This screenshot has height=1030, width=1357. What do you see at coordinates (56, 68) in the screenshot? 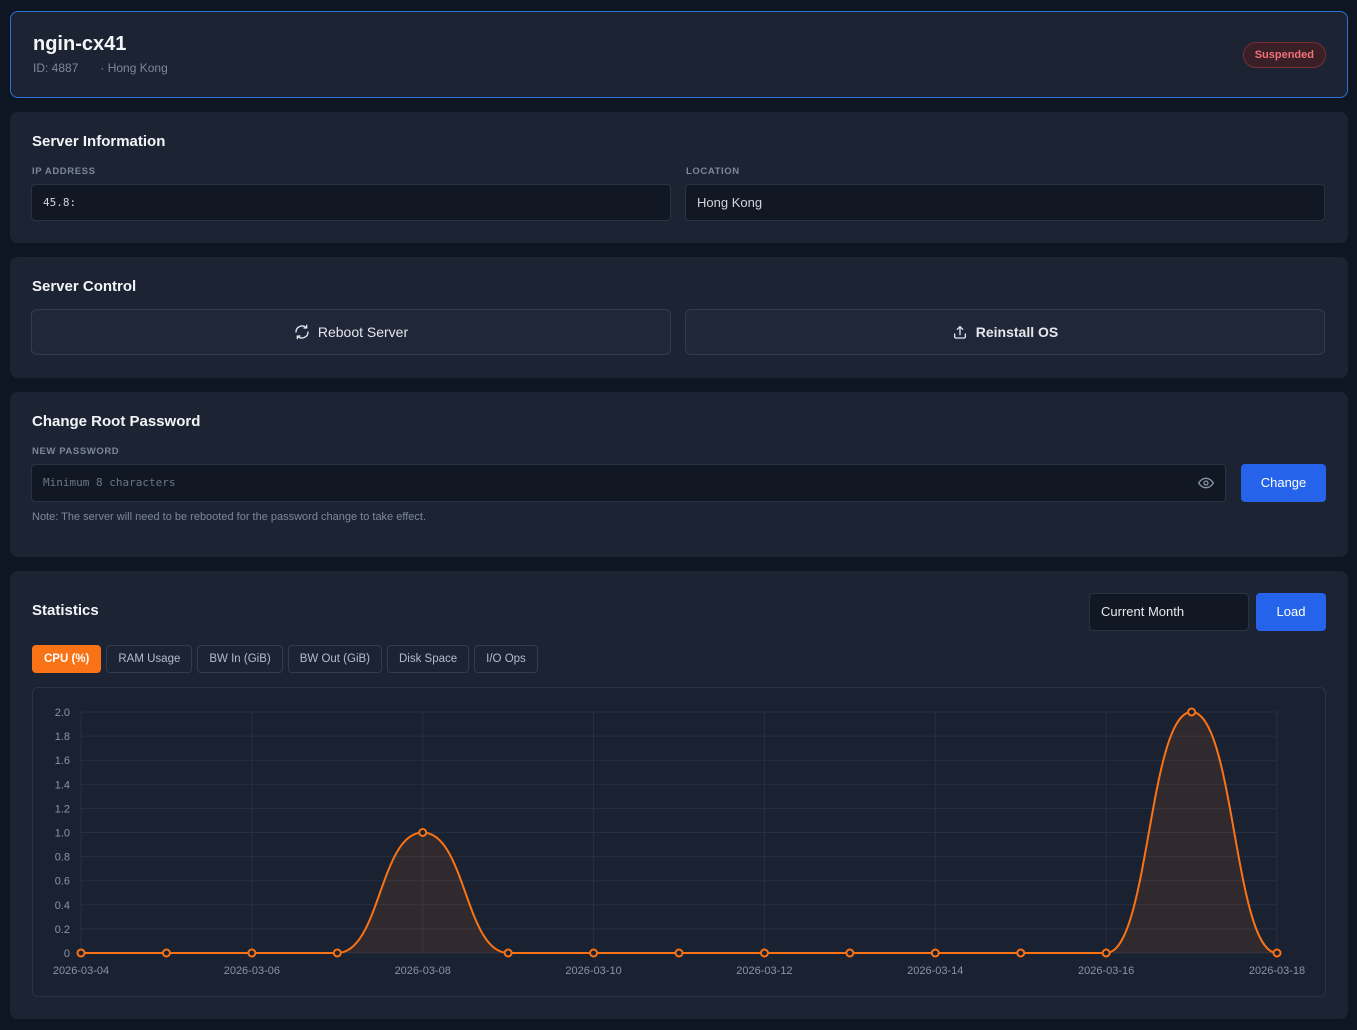
I see `server-id: ID: 4887` at bounding box center [56, 68].